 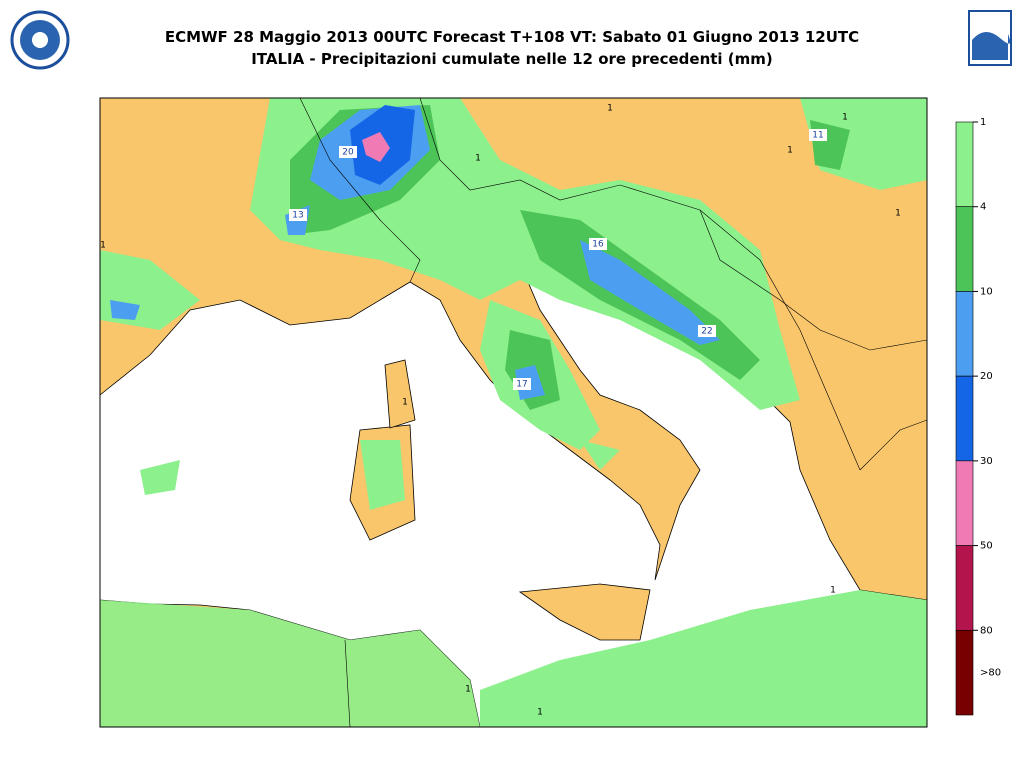 I want to click on legend: 1 4 10 20 30 50 80 >80, so click(x=978, y=416).